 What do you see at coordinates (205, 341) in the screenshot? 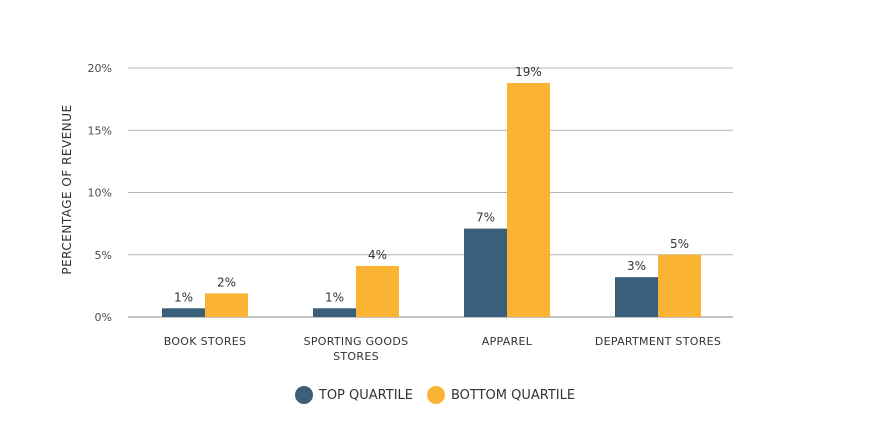
I see `x-tick-label: BOOK STORES` at bounding box center [205, 341].